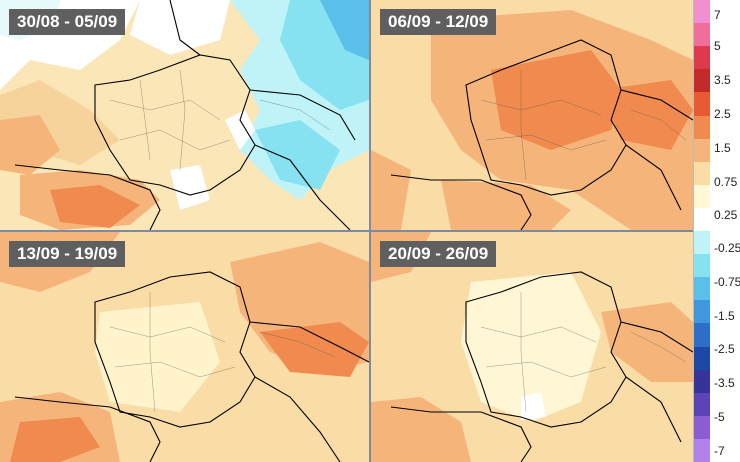  Describe the element at coordinates (717, 15) in the screenshot. I see `legend-tick-label: 7` at that location.